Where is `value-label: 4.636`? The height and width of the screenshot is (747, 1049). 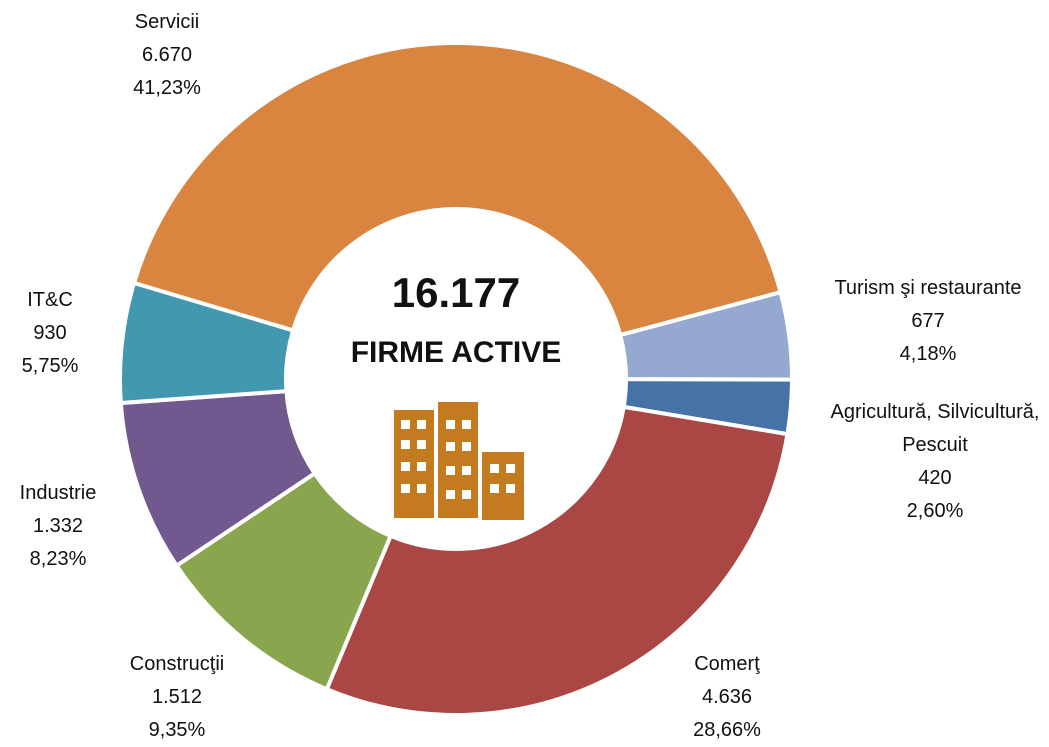
value-label: 4.636 is located at coordinates (727, 697).